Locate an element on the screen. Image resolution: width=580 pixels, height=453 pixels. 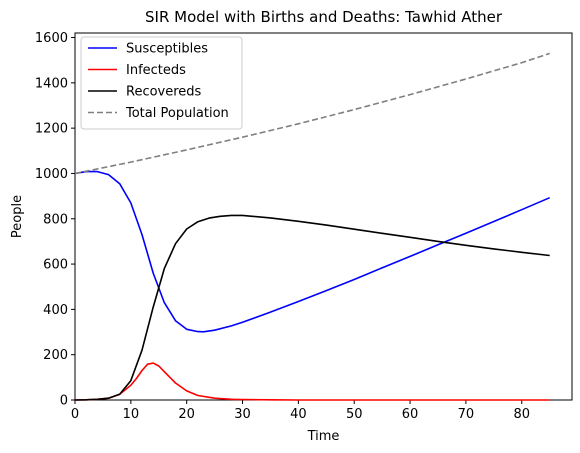
y-tick-label: 200 is located at coordinates (55, 355).